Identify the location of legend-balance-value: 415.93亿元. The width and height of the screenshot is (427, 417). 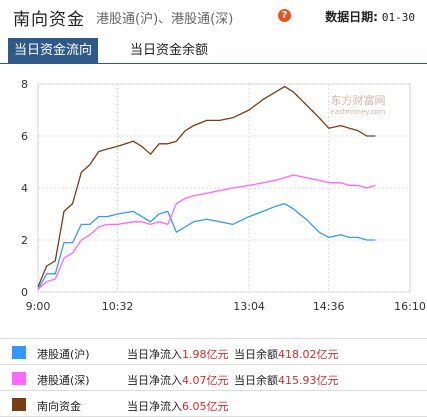
(308, 380).